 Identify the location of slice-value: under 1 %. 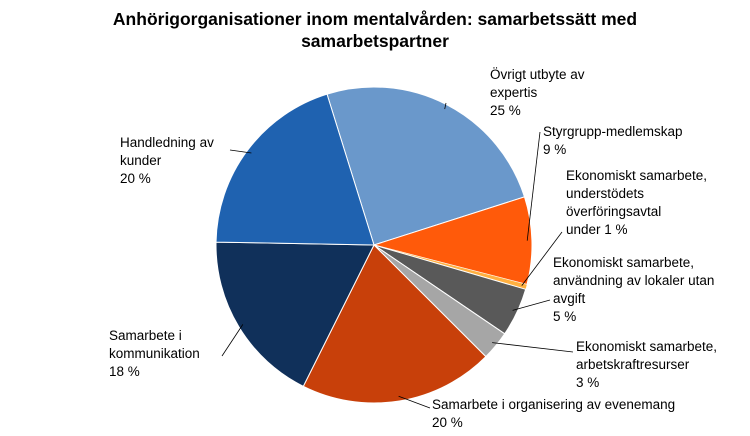
(597, 229).